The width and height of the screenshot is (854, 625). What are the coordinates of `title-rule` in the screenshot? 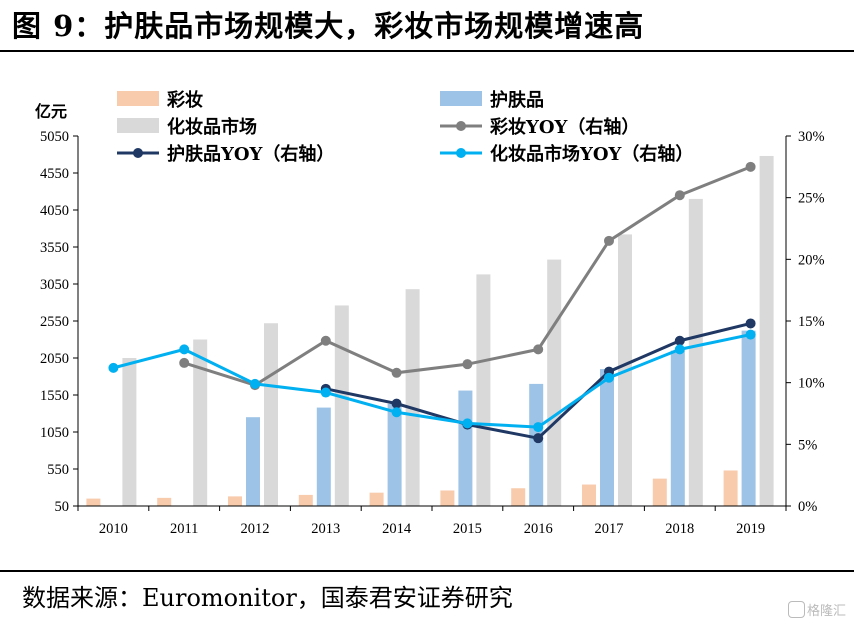 It's located at (427, 51).